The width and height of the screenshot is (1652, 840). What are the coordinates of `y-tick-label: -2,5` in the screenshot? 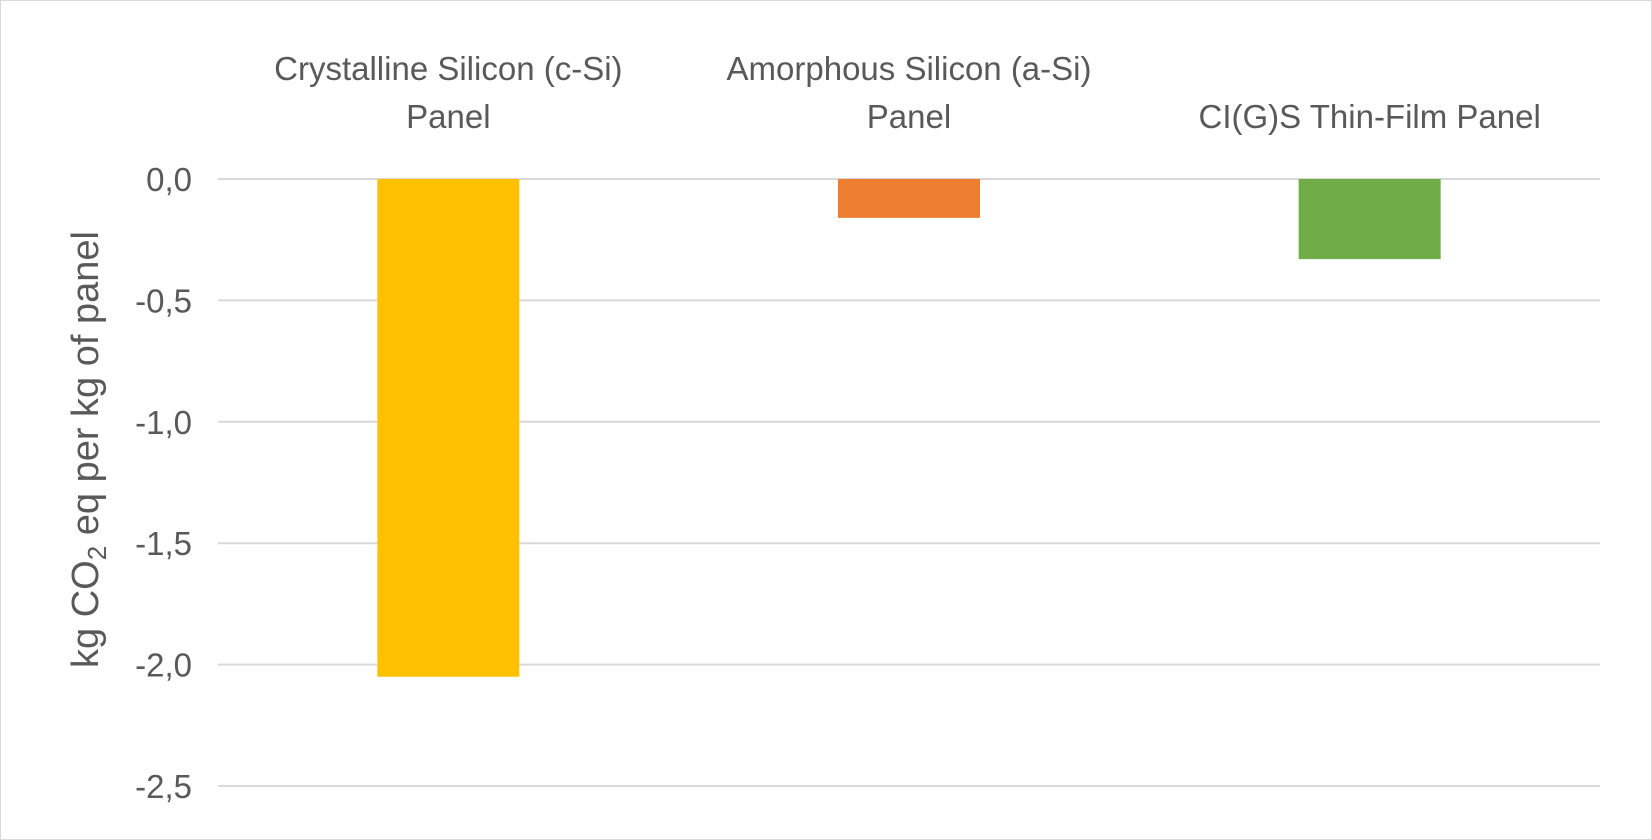 It's located at (163, 786).